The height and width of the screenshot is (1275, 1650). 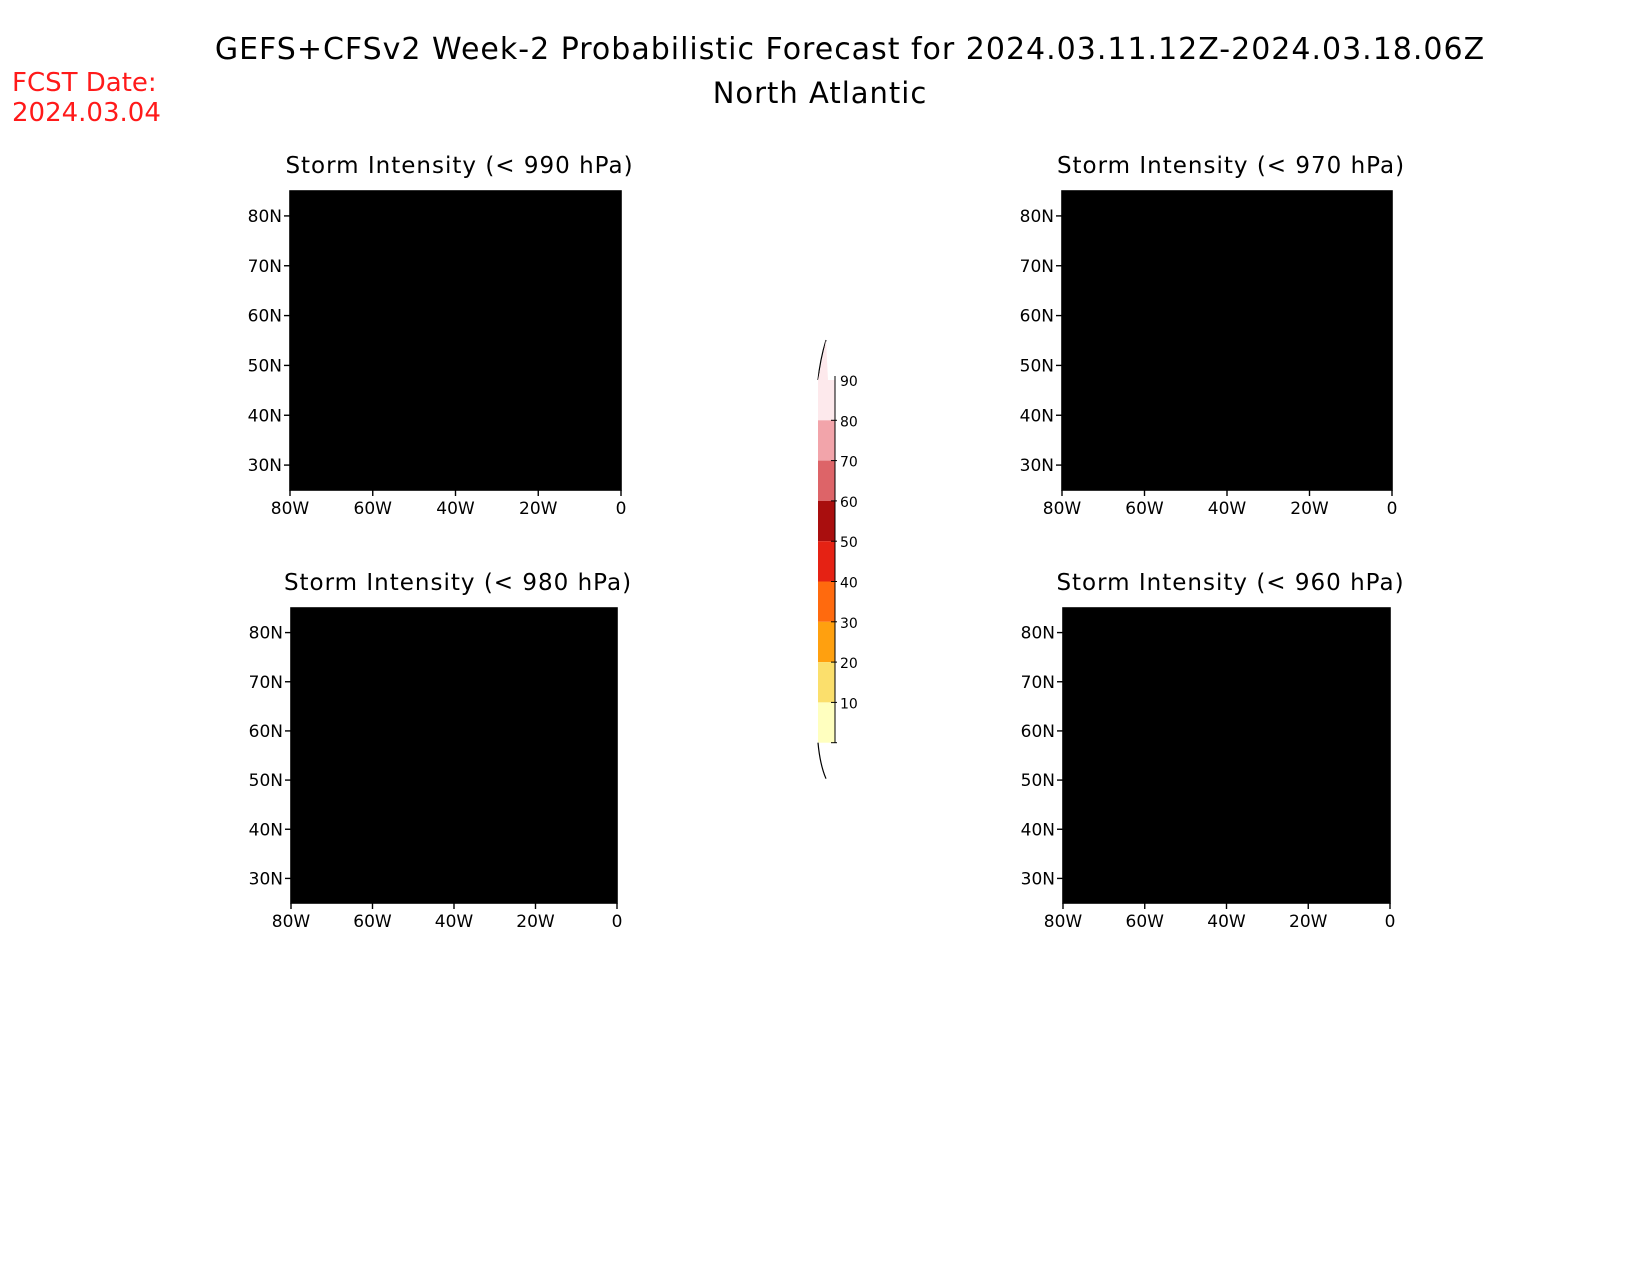 I want to click on panel-title: Storm Intensity (< 970 hPa), so click(x=1231, y=166).